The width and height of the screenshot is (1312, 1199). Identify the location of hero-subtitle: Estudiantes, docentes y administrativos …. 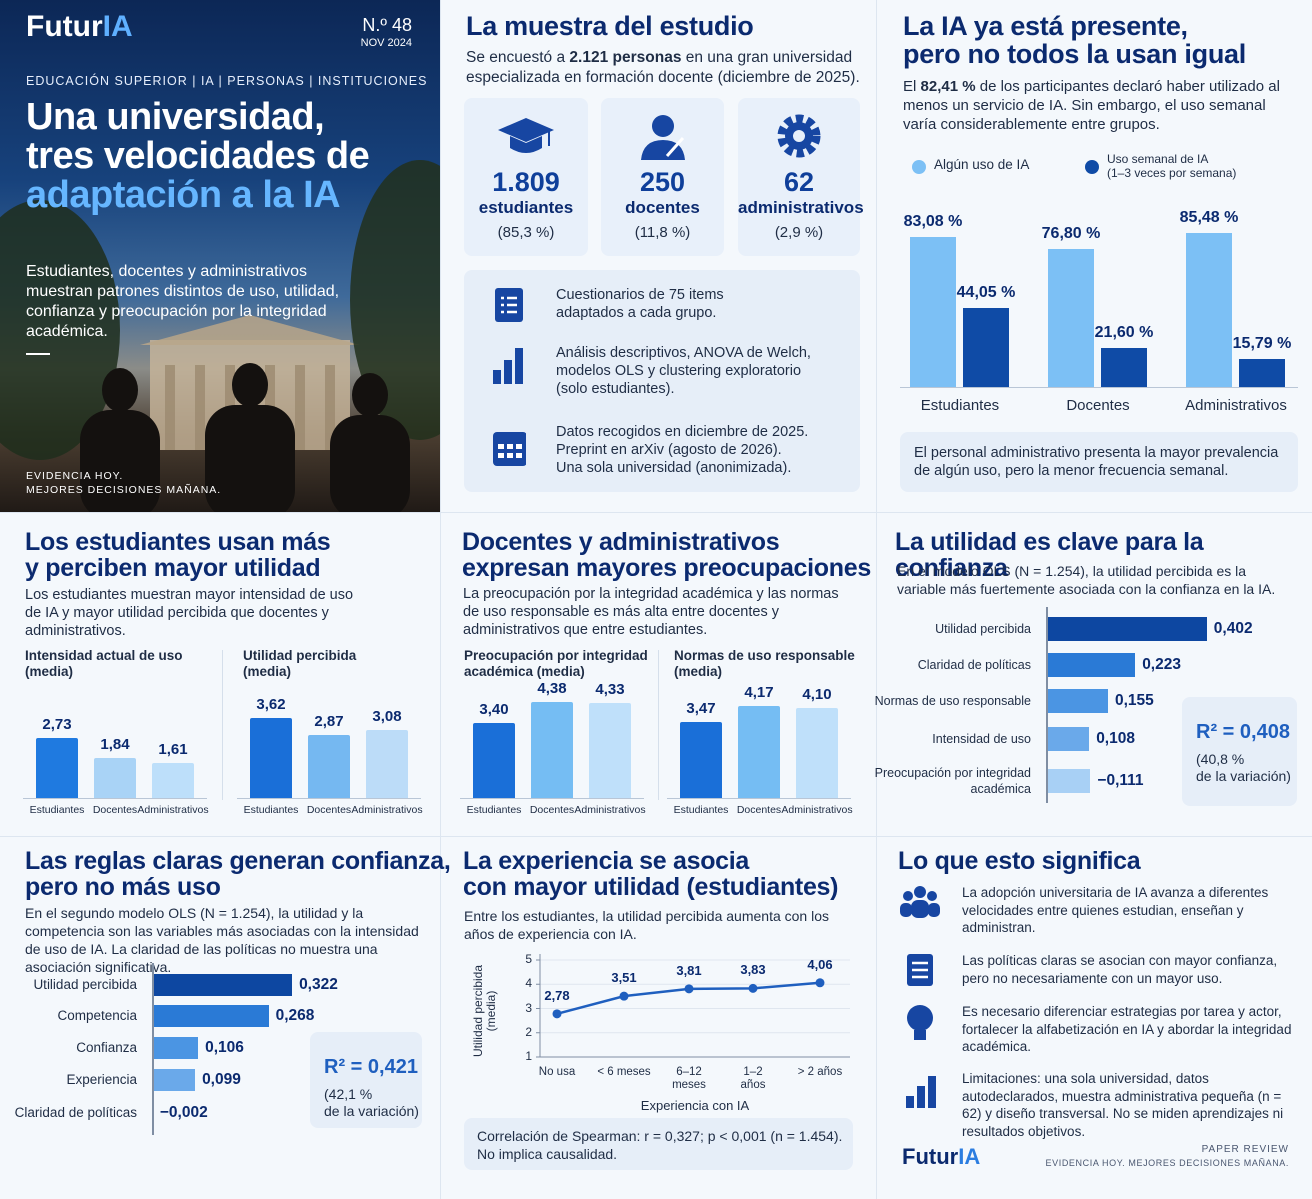
(183, 301).